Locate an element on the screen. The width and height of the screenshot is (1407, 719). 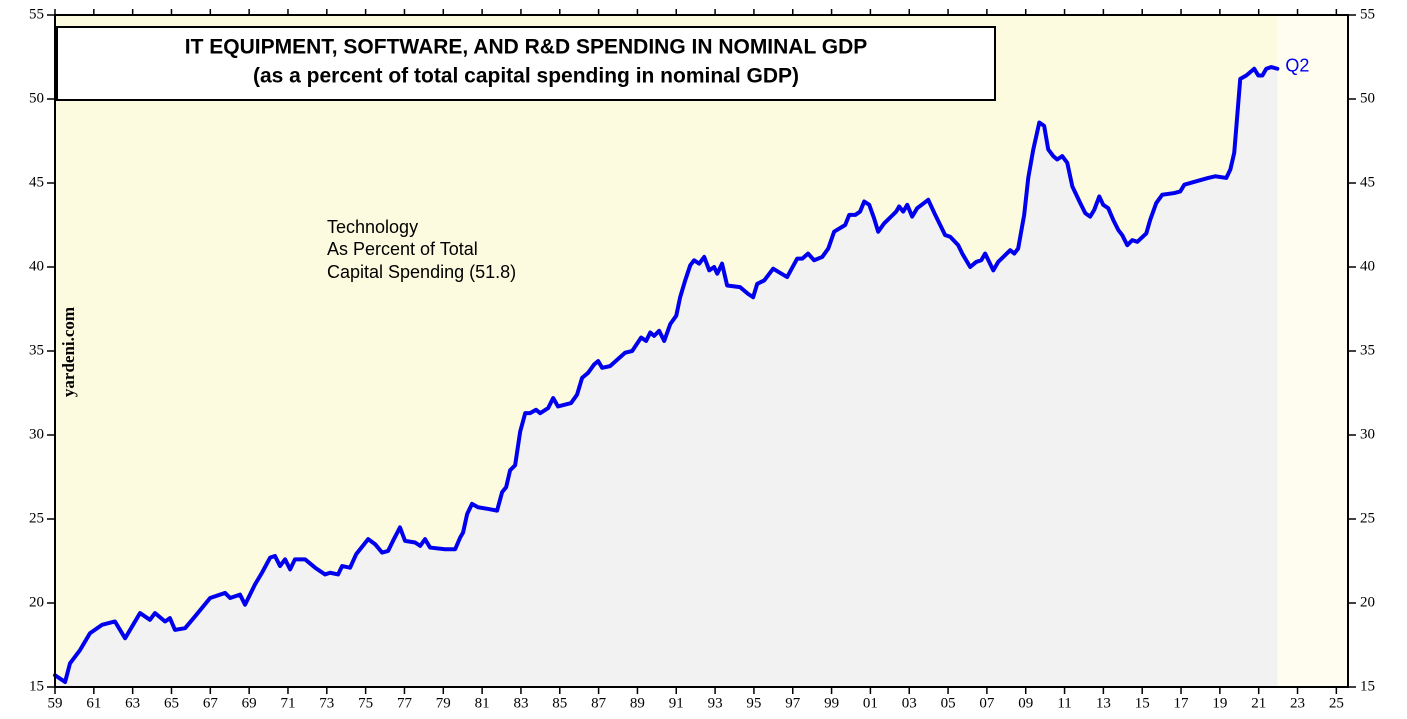
y2-tick-label: 15 is located at coordinates (1367, 686).